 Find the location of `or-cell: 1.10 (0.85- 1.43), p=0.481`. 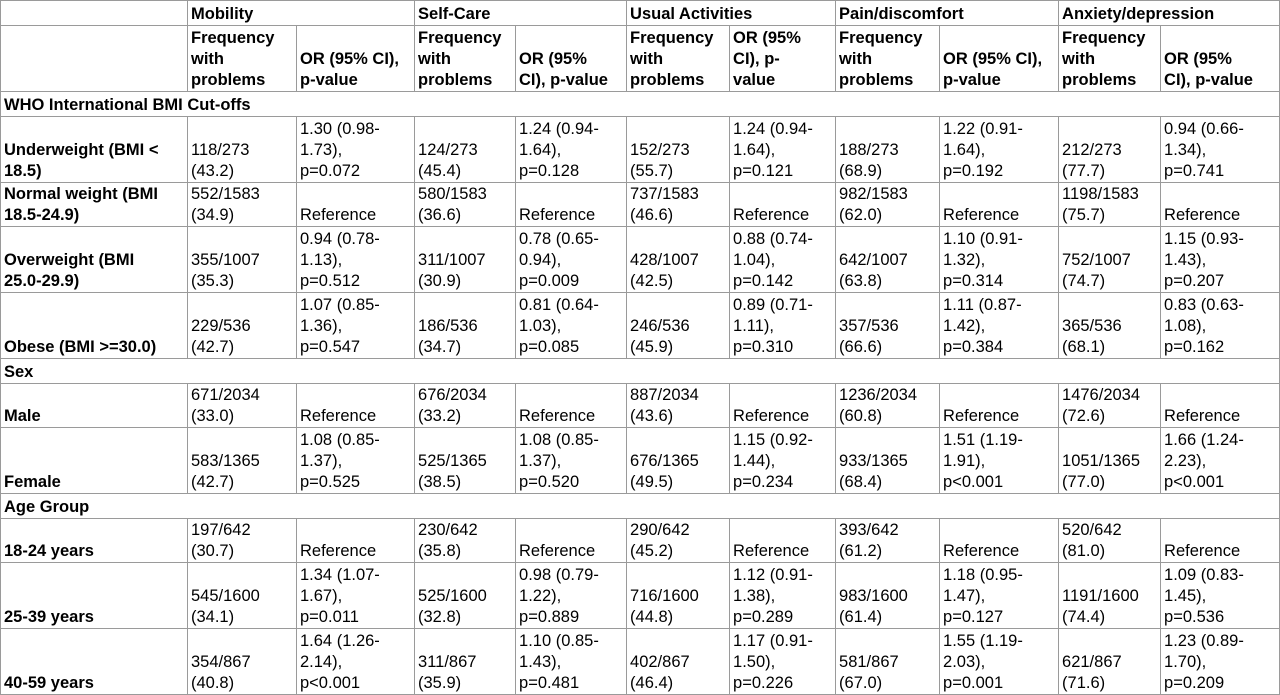

or-cell: 1.10 (0.85- 1.43), p=0.481 is located at coordinates (571, 661).